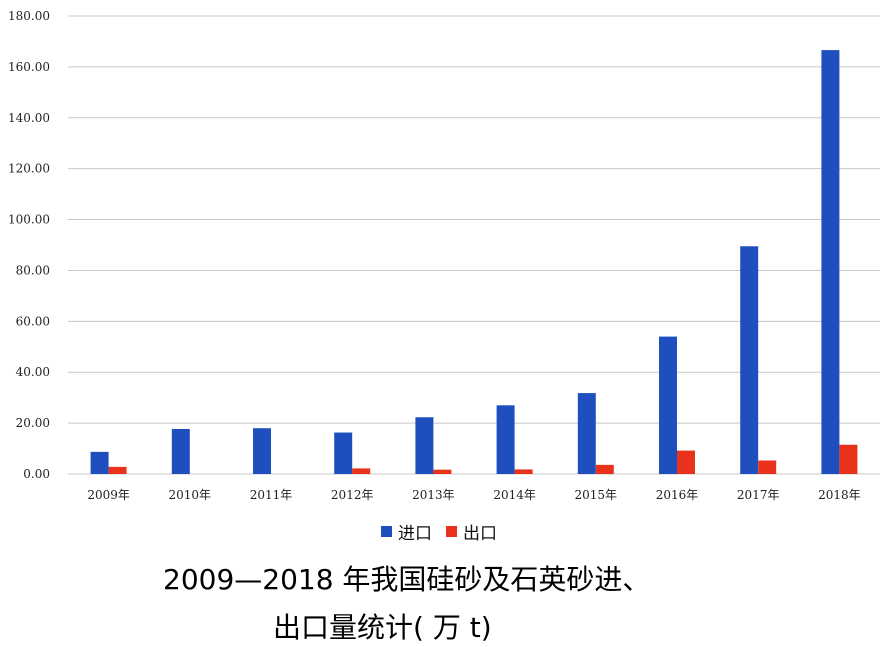  Describe the element at coordinates (190, 495) in the screenshot. I see `x-tick-label: 2010年` at that location.